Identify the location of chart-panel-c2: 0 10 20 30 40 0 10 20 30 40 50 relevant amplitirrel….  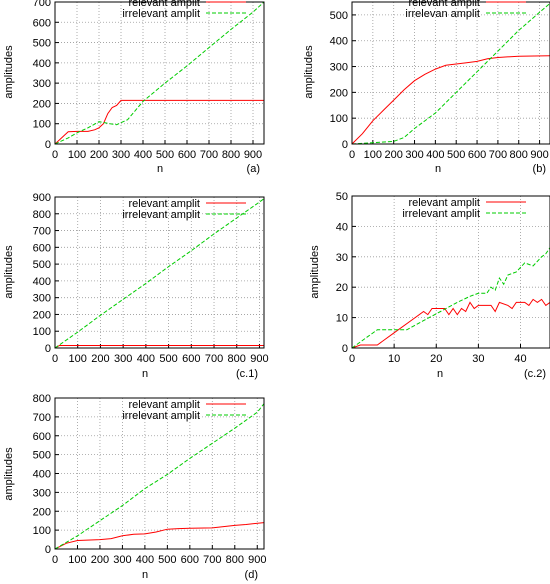
(429, 285).